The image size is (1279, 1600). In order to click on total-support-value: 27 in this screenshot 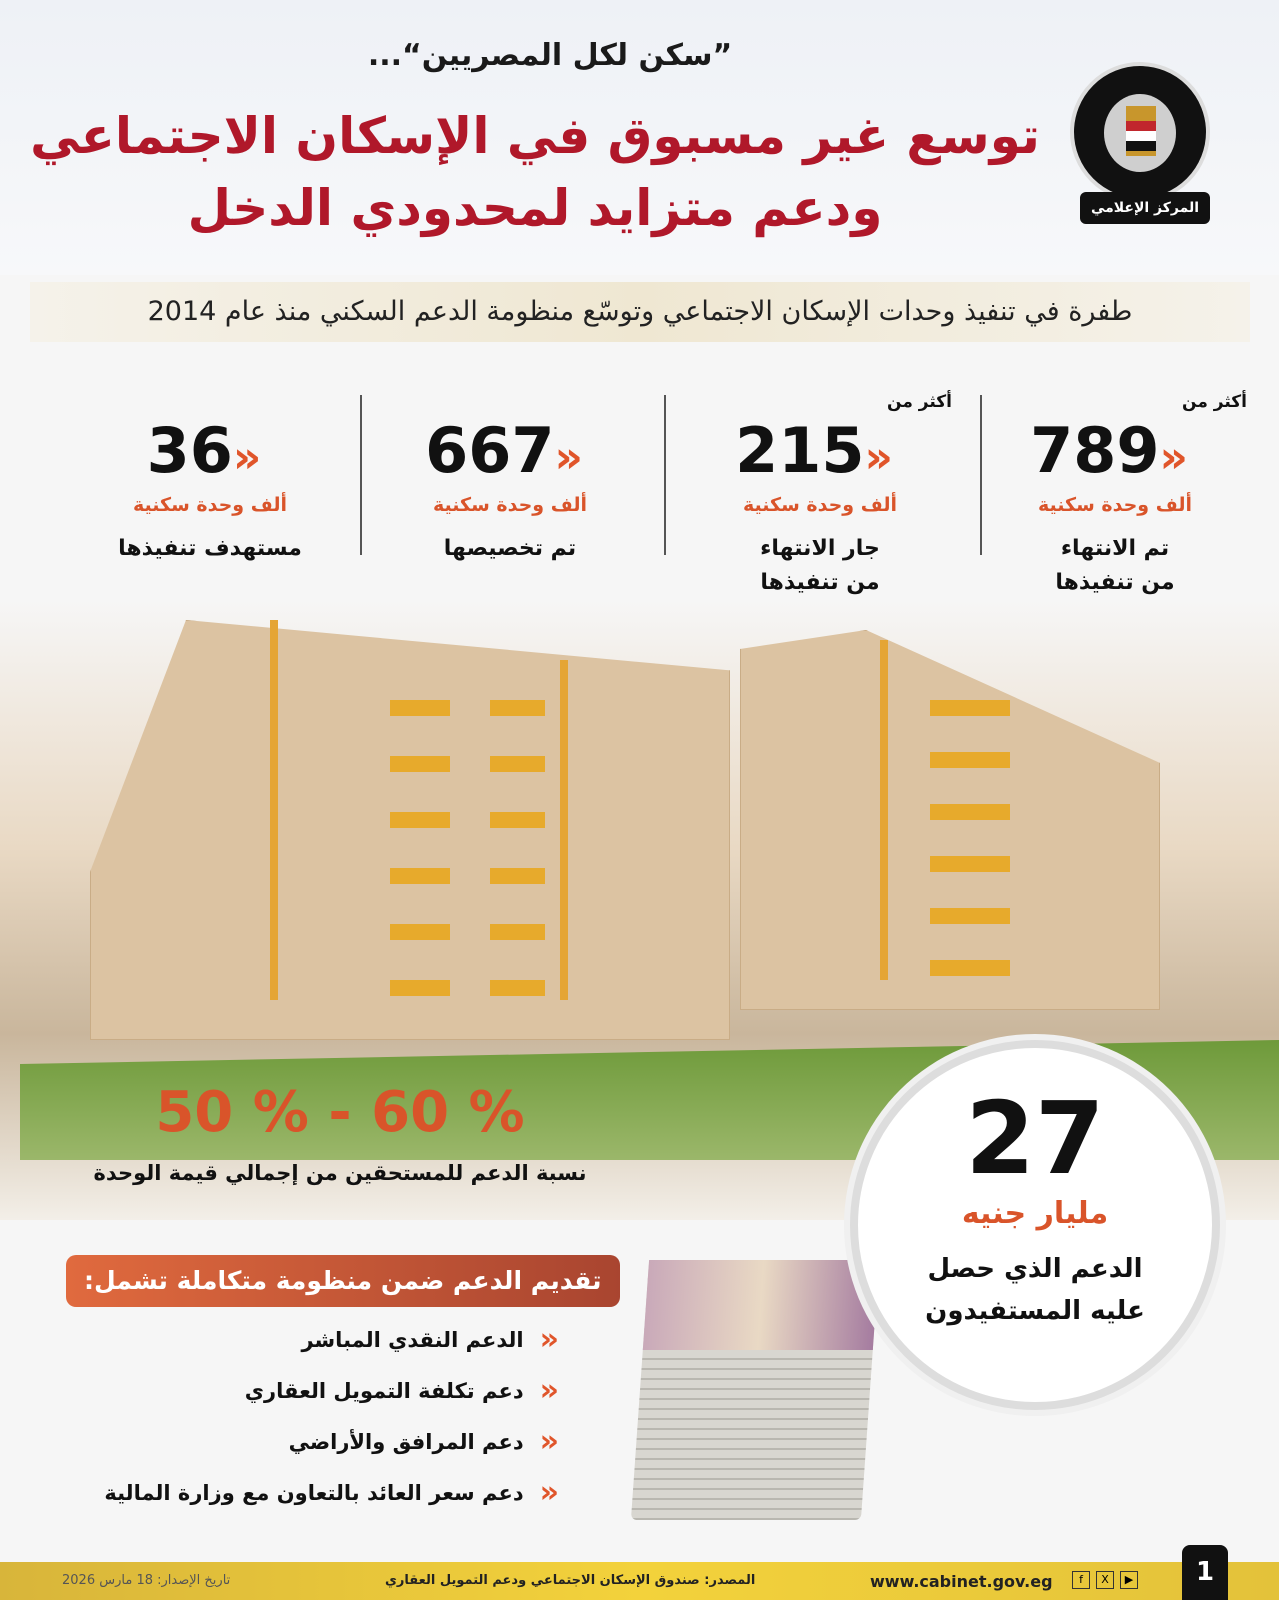, I will do `click(1035, 1138)`.